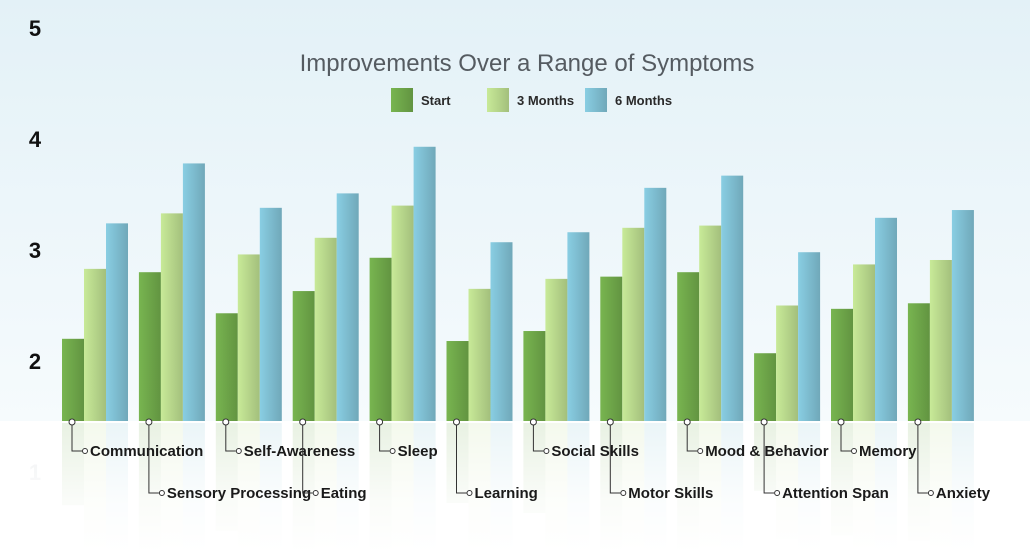 Image resolution: width=1030 pixels, height=552 pixels. What do you see at coordinates (527, 63) in the screenshot?
I see `chart-title: Improvements Over a Range of Symptoms` at bounding box center [527, 63].